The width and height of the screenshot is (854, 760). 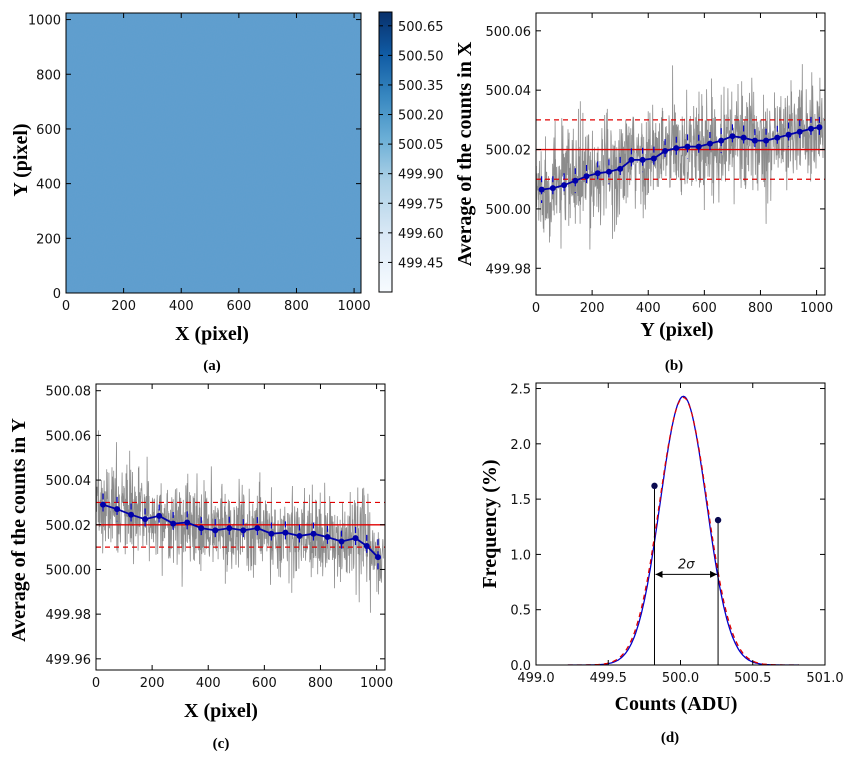 What do you see at coordinates (648, 308) in the screenshot?
I see `panel-b-x-tick-label: 400` at bounding box center [648, 308].